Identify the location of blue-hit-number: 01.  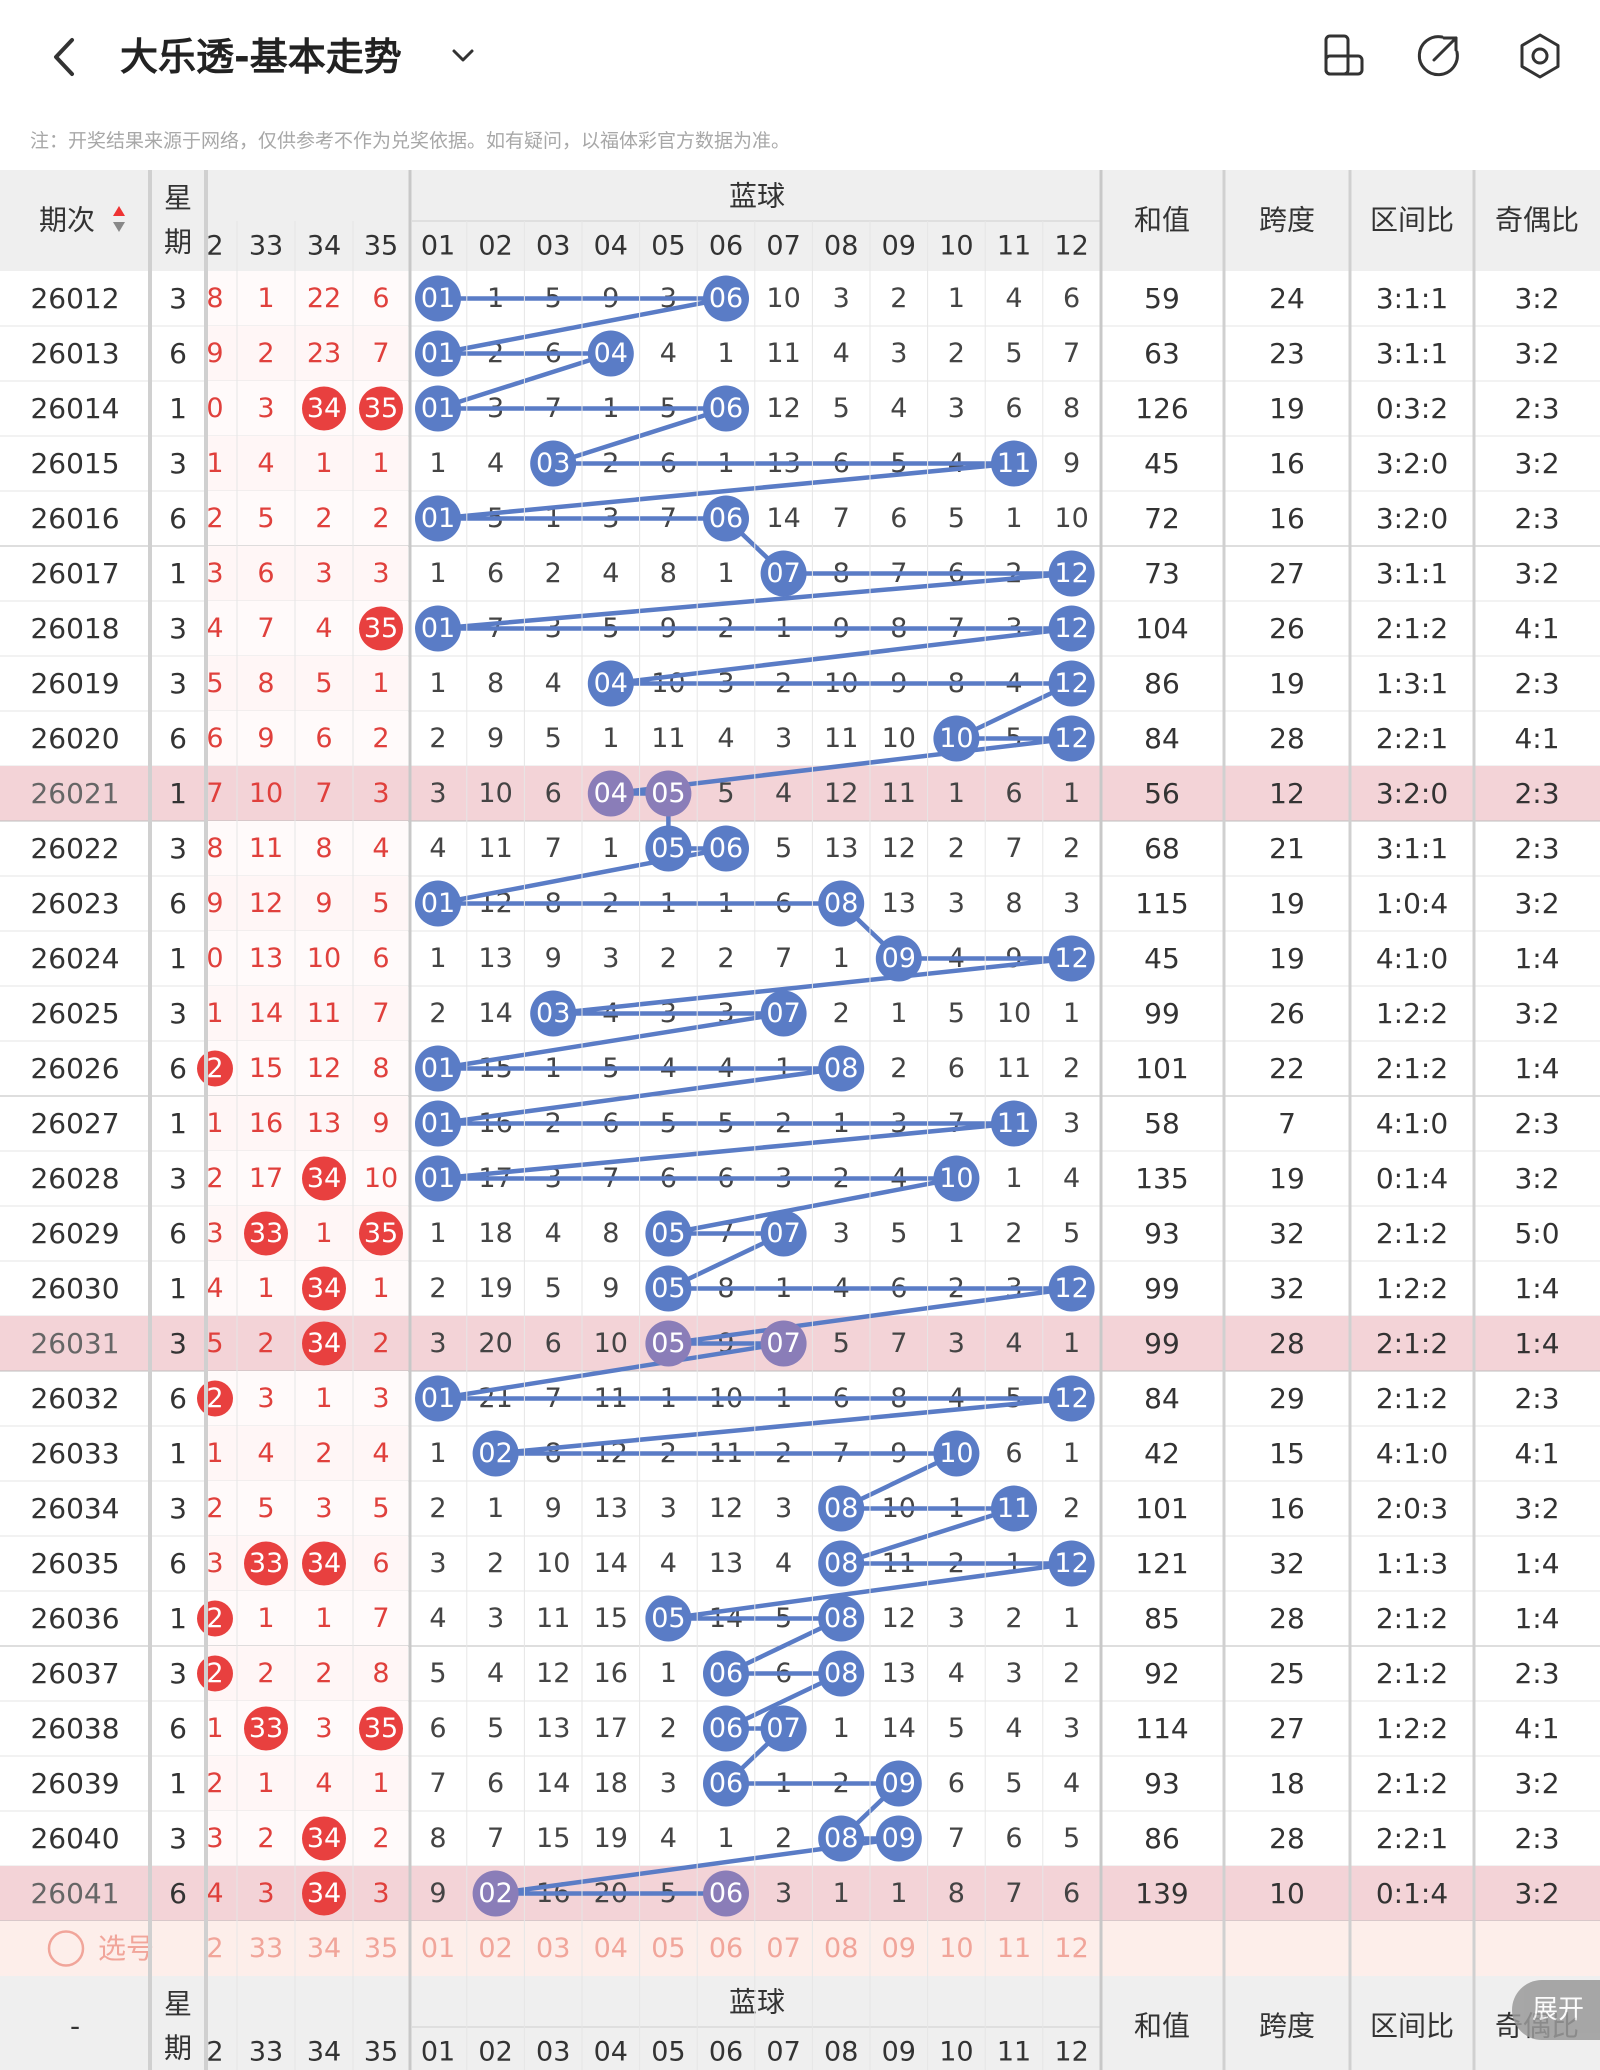
(438, 1398).